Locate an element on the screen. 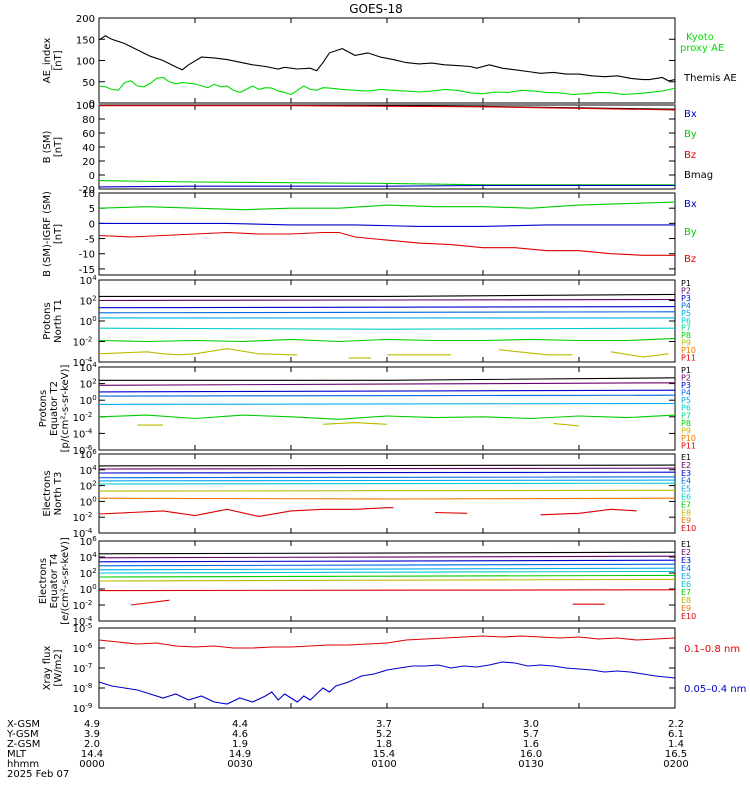 The height and width of the screenshot is (800, 750). legend-entry: P7 is located at coordinates (686, 328).